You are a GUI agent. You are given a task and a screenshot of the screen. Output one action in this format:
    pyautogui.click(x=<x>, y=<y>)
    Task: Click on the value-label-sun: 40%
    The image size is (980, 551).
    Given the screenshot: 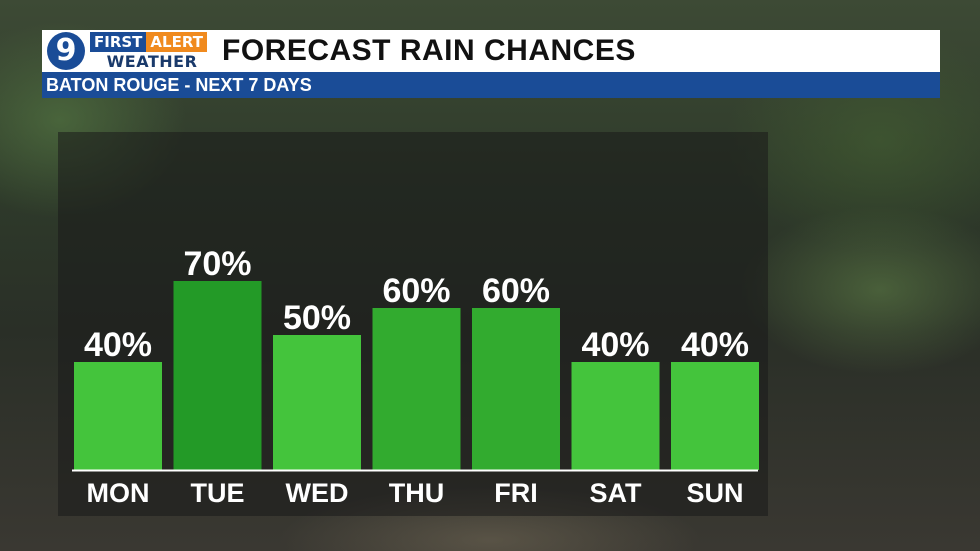 What is the action you would take?
    pyautogui.click(x=715, y=345)
    